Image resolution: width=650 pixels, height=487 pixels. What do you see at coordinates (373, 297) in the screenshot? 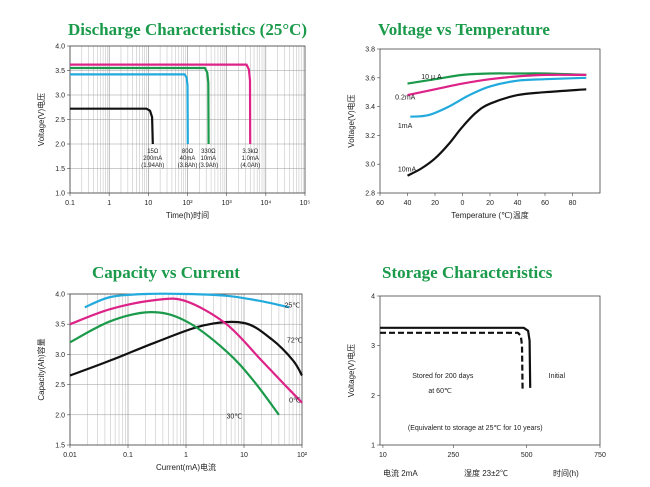
I see `y-tick-label: 4` at bounding box center [373, 297].